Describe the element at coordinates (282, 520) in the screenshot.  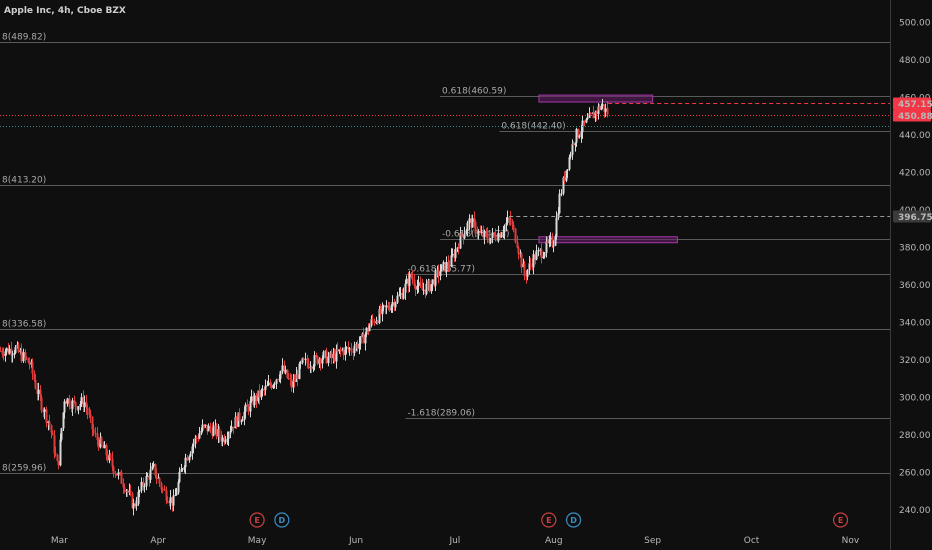
I see `event-marker-label: D` at that location.